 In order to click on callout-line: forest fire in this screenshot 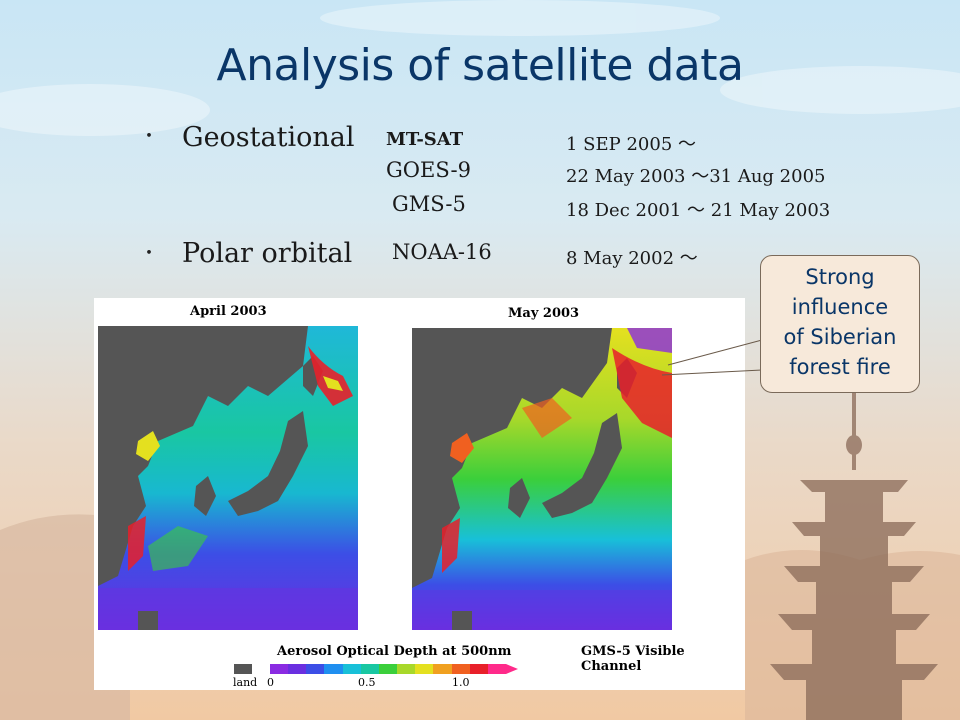, I will do `click(840, 367)`.